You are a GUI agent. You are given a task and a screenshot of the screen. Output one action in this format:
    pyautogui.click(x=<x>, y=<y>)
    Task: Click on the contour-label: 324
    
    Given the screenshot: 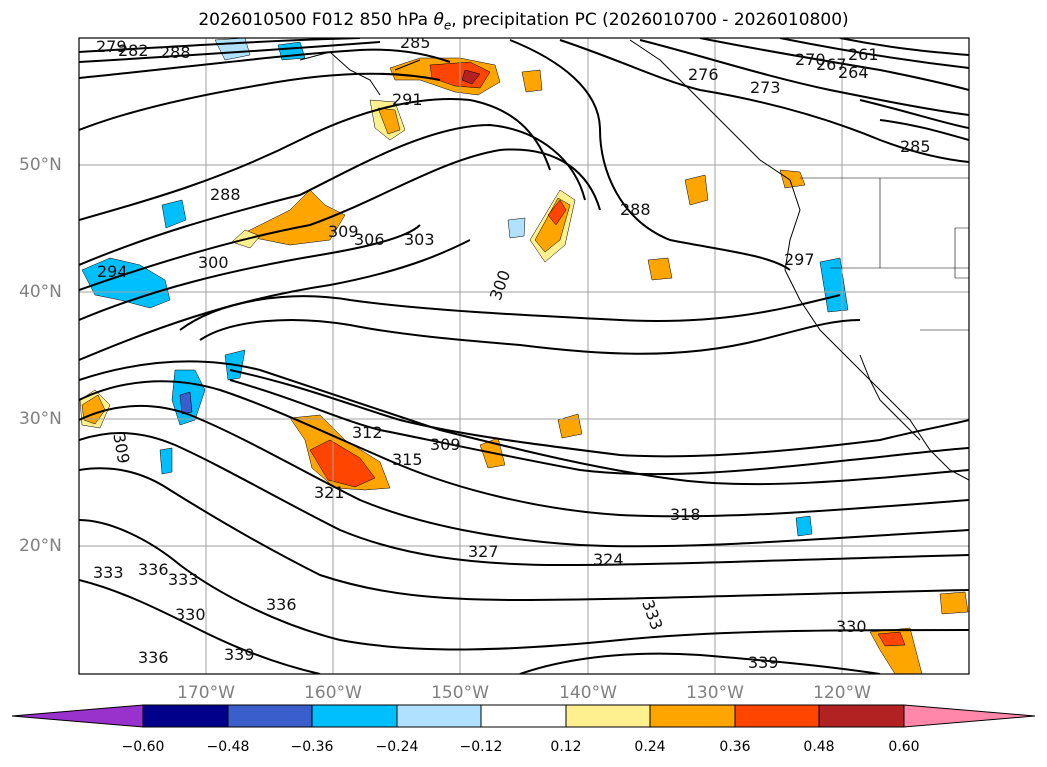 What is the action you would take?
    pyautogui.click(x=608, y=559)
    